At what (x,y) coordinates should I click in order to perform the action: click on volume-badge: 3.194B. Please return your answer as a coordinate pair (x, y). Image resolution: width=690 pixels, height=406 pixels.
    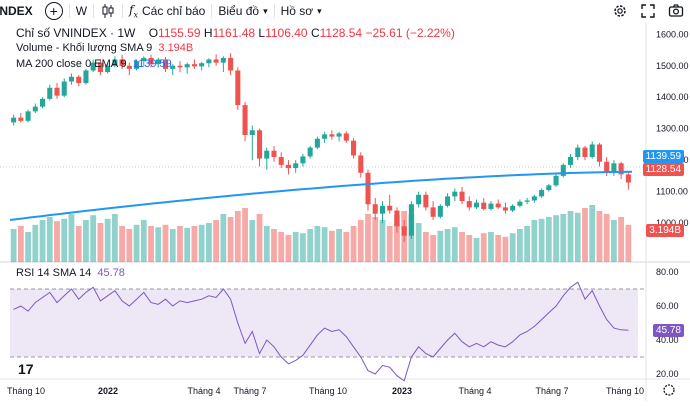
    Looking at the image, I should click on (665, 230).